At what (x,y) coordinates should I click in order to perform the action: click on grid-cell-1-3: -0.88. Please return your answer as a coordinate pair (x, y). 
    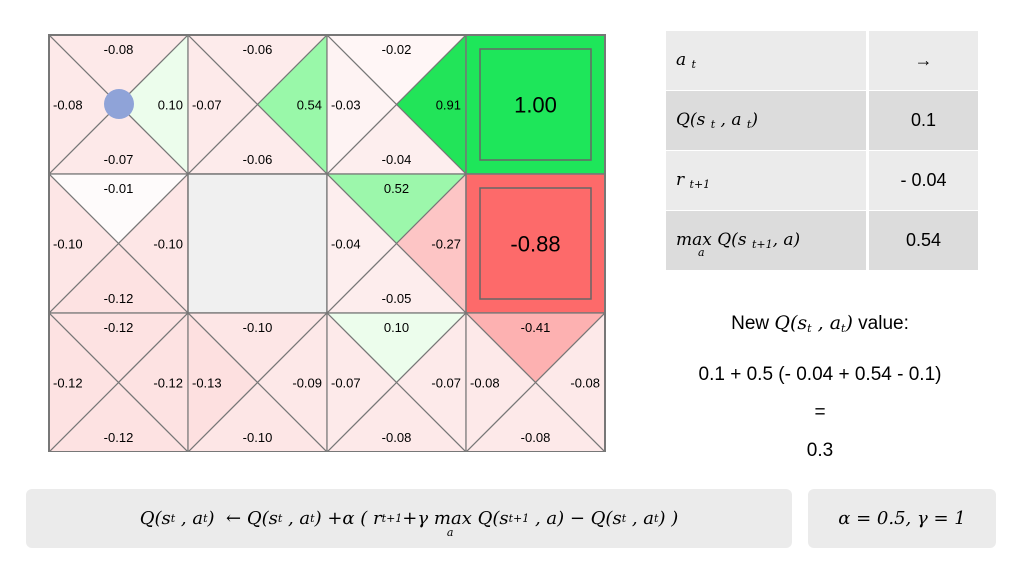
    Looking at the image, I should click on (535, 243).